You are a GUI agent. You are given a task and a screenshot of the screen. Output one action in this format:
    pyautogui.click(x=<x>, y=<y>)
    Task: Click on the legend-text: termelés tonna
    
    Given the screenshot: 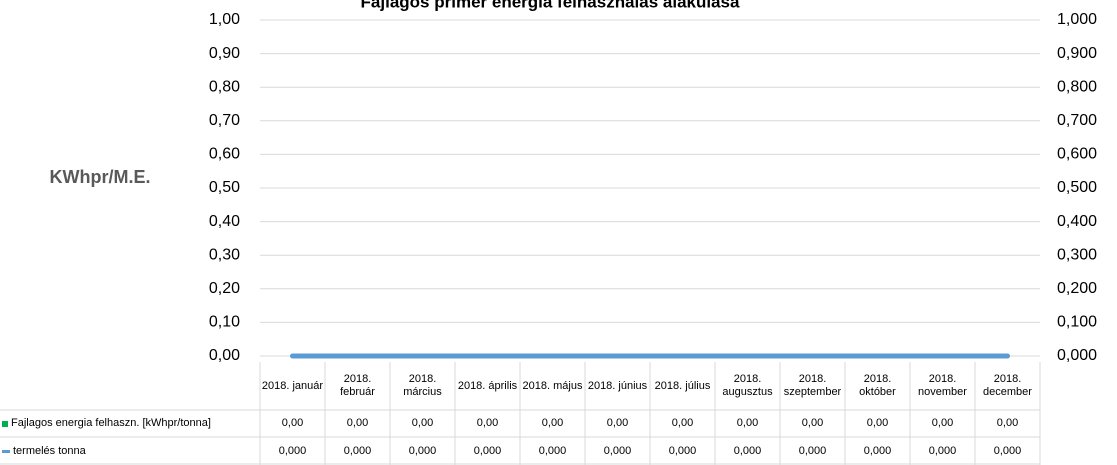 What is the action you would take?
    pyautogui.click(x=49, y=450)
    